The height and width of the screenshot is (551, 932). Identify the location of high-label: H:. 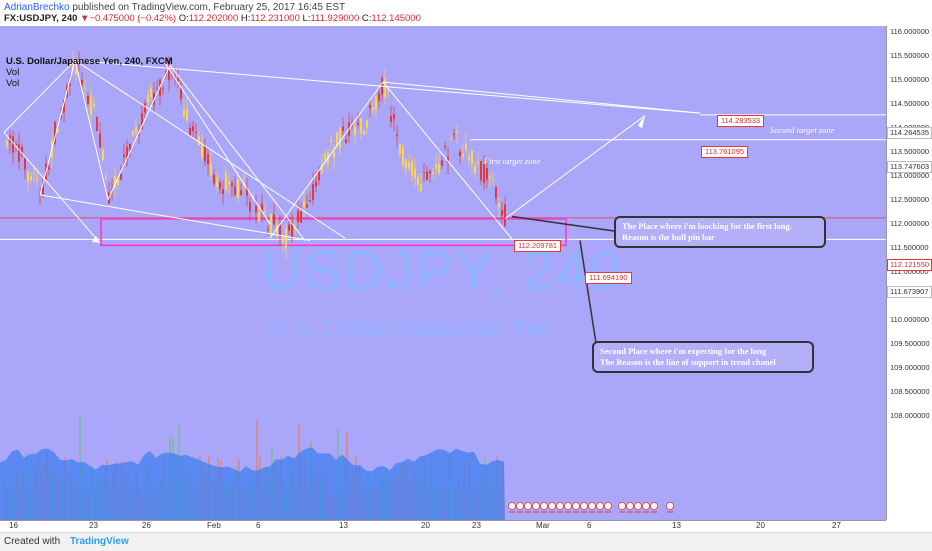
(245, 18).